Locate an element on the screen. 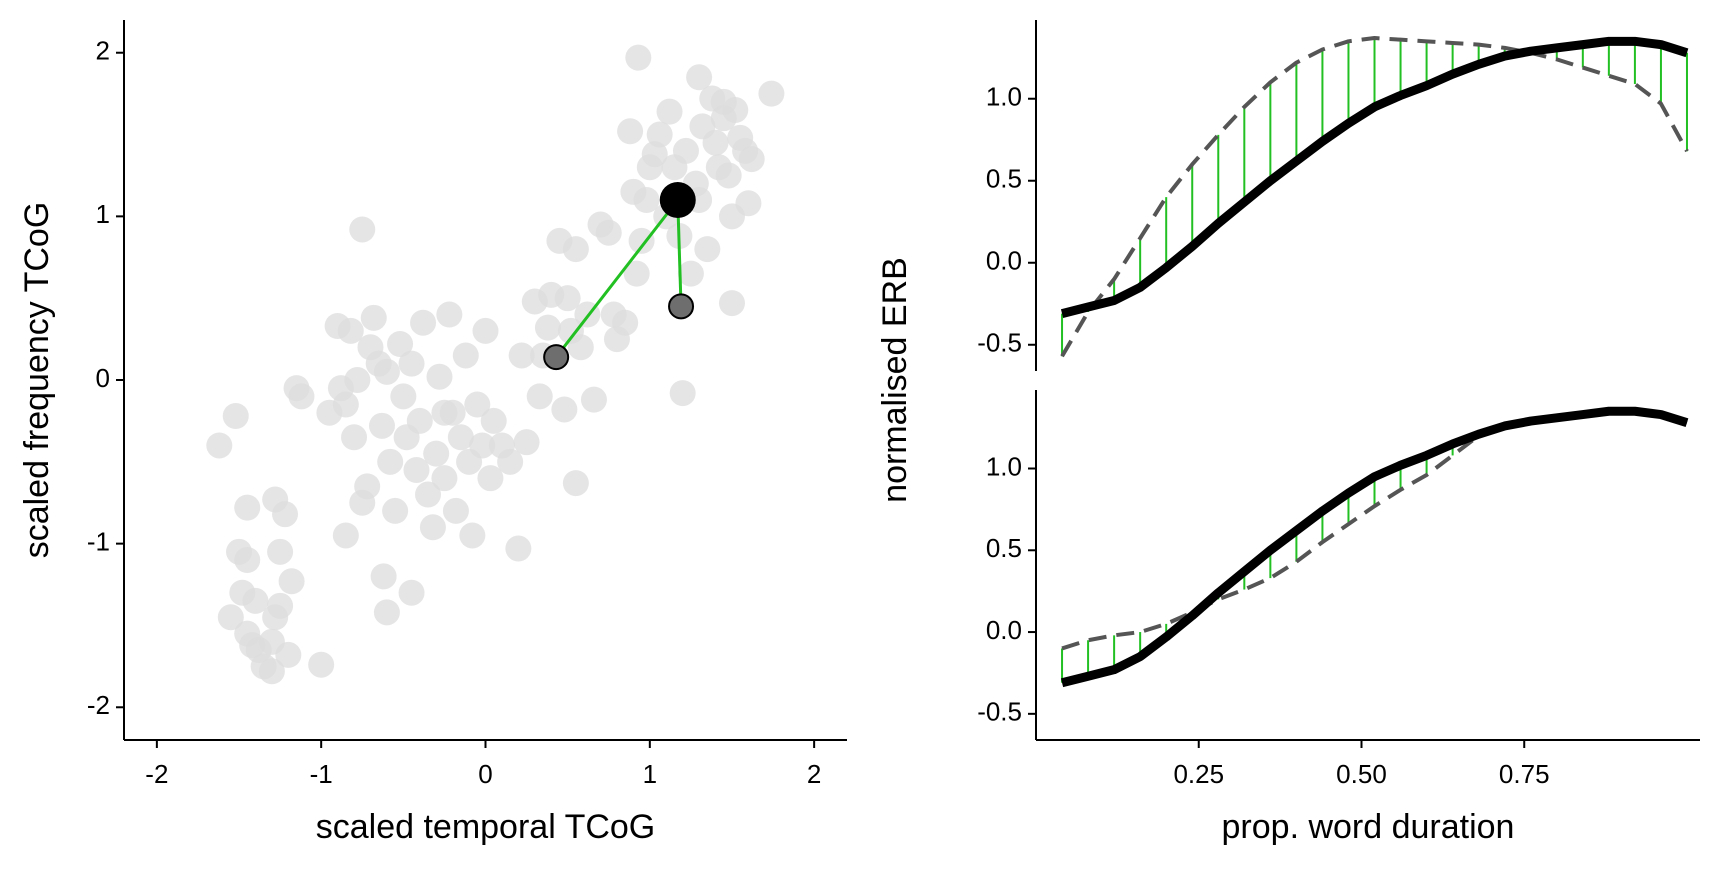 The width and height of the screenshot is (1728, 869). x-tick-label: 1 is located at coordinates (650, 774).